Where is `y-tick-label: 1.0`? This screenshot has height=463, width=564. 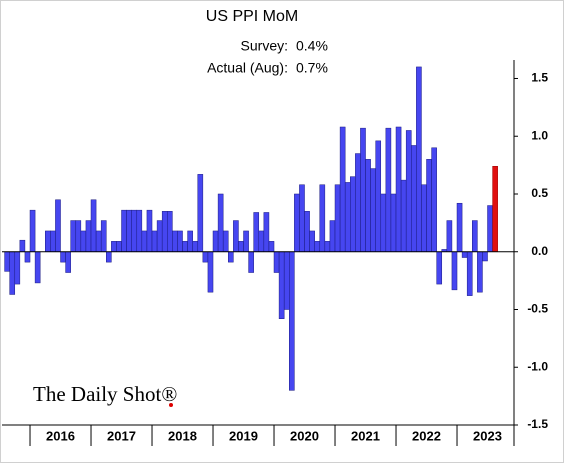 y-tick-label: 1.0 is located at coordinates (539, 135).